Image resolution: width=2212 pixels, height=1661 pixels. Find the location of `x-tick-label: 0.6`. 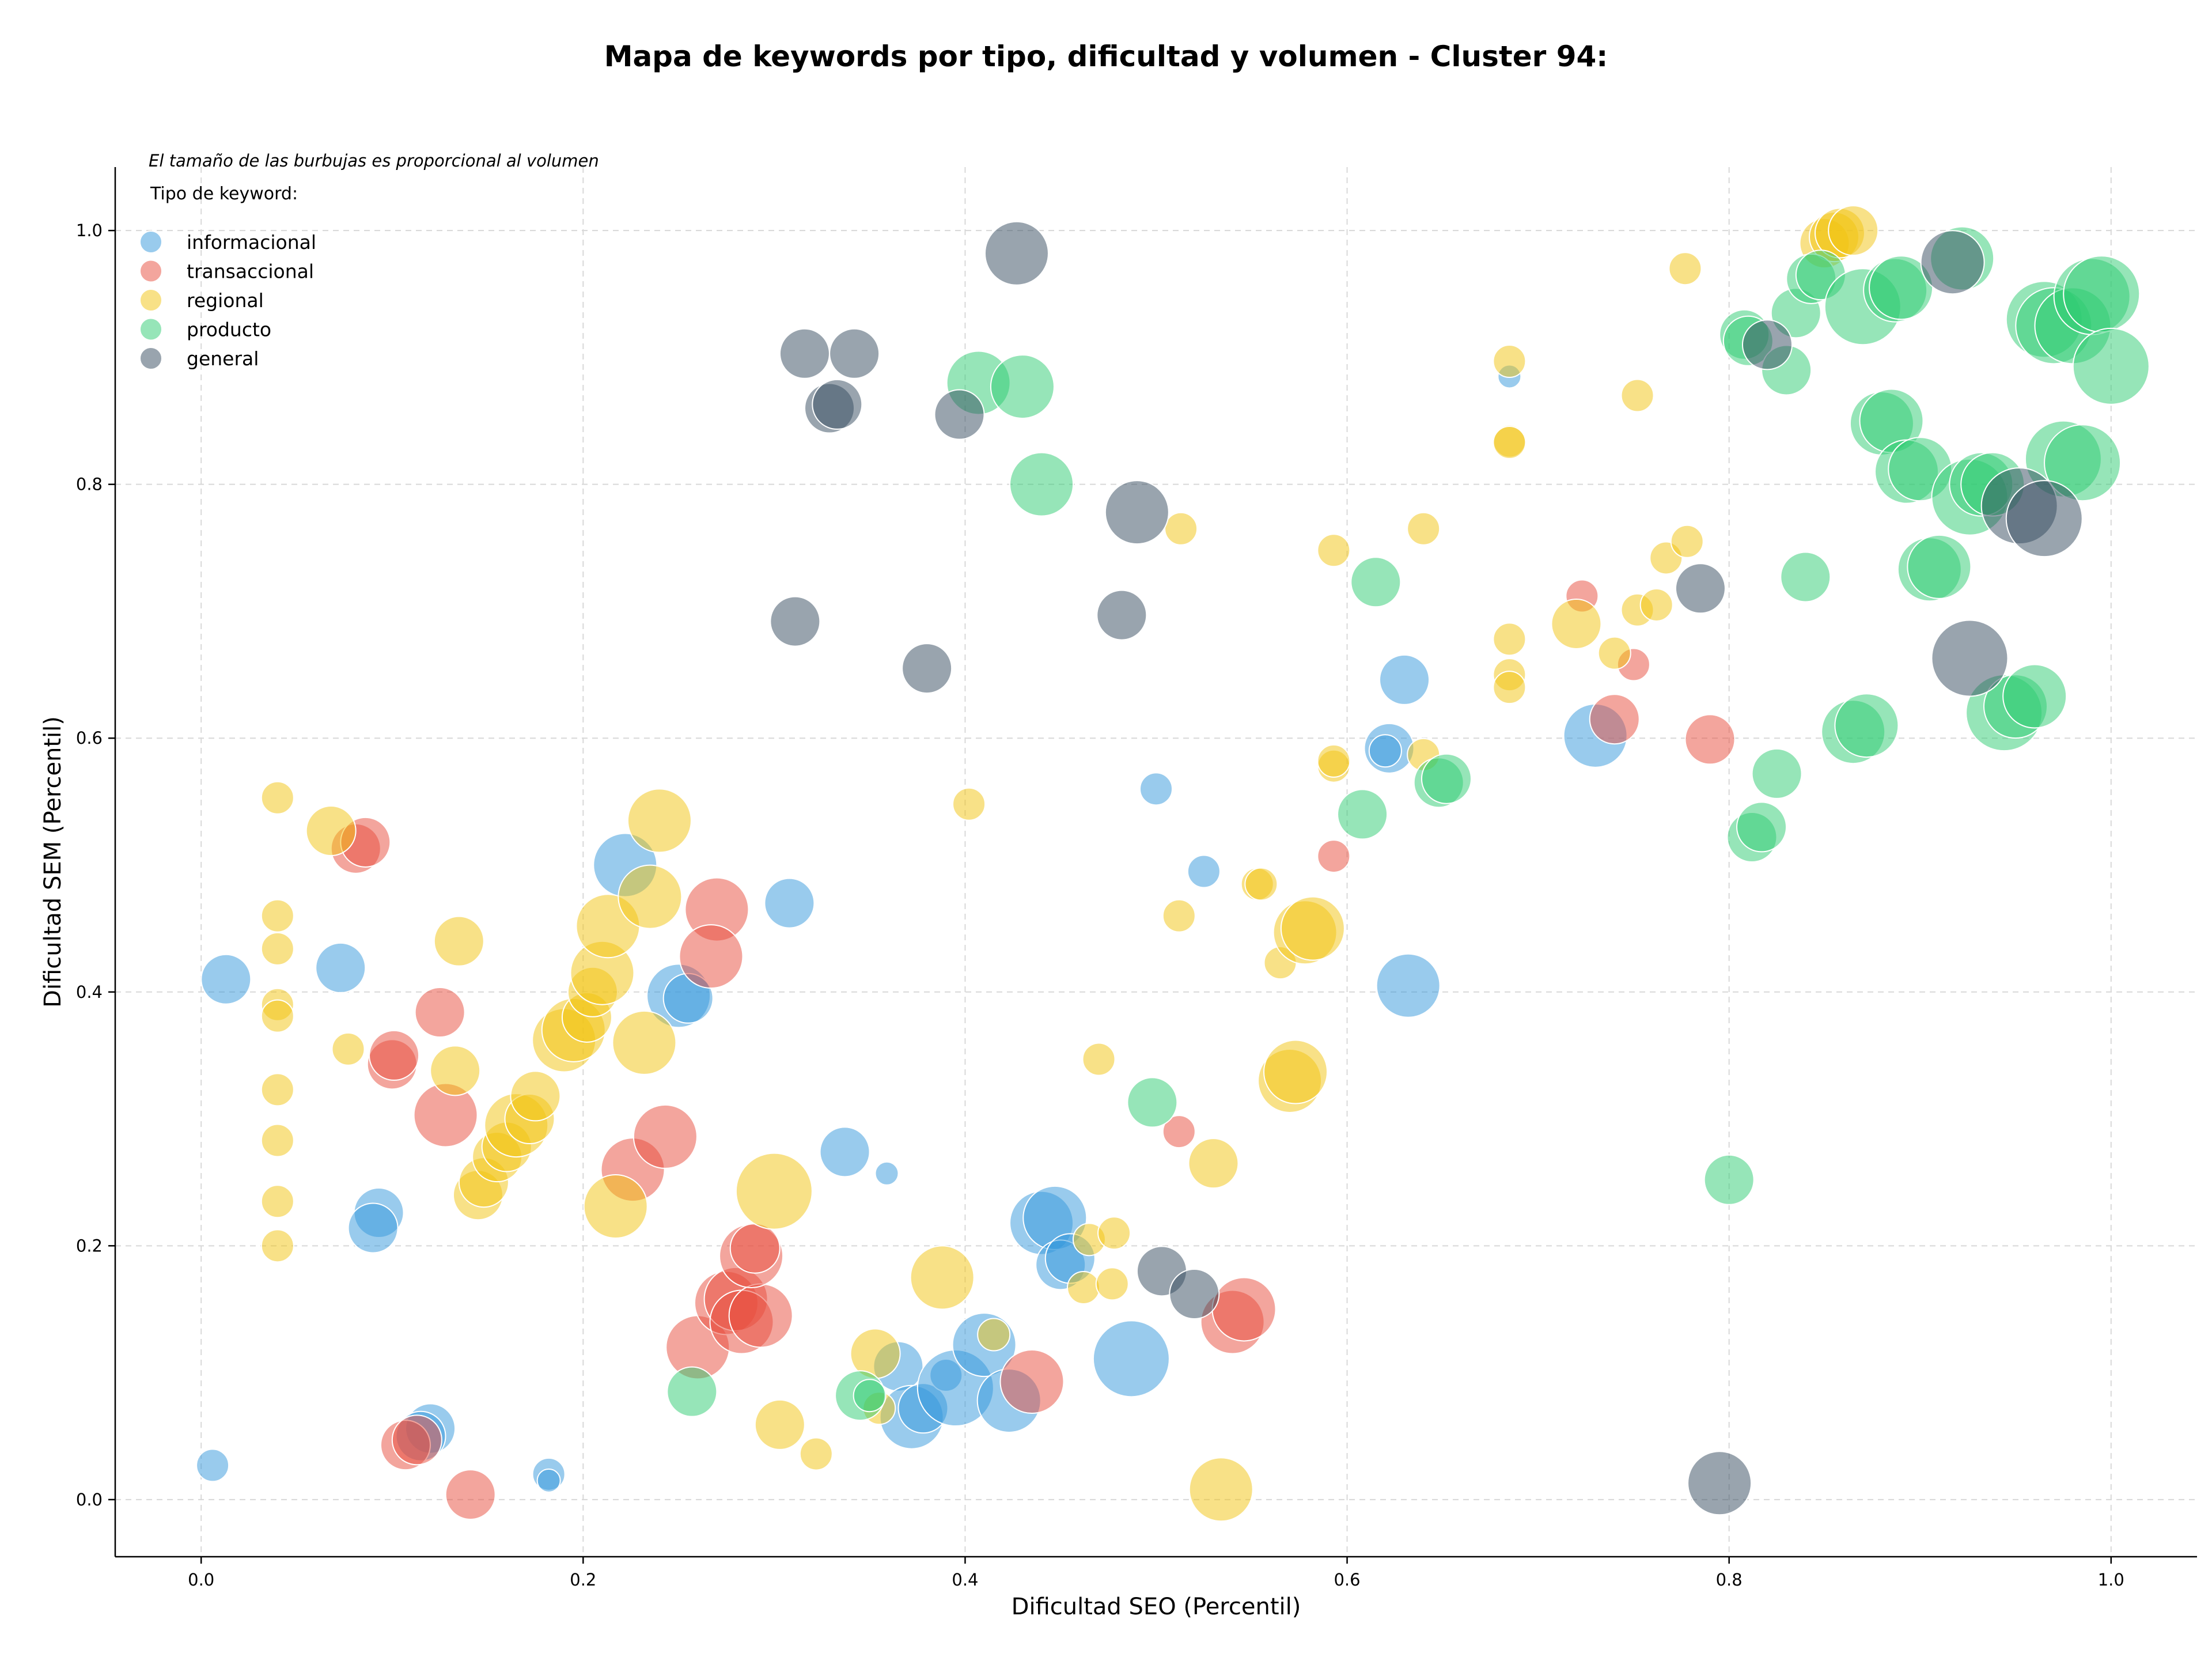

x-tick-label: 0.6 is located at coordinates (1347, 1580).